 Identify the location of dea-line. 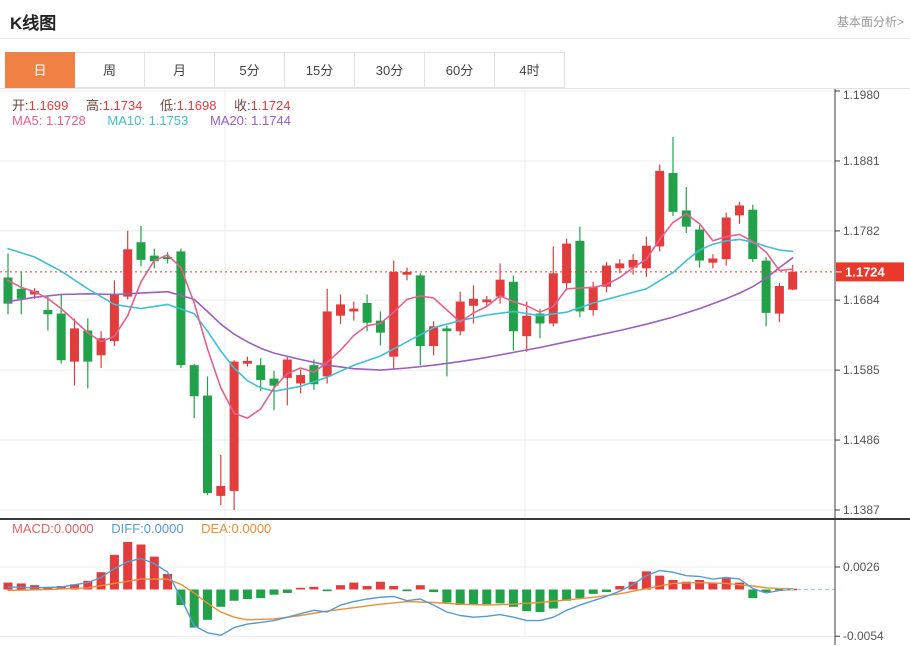
(400, 599).